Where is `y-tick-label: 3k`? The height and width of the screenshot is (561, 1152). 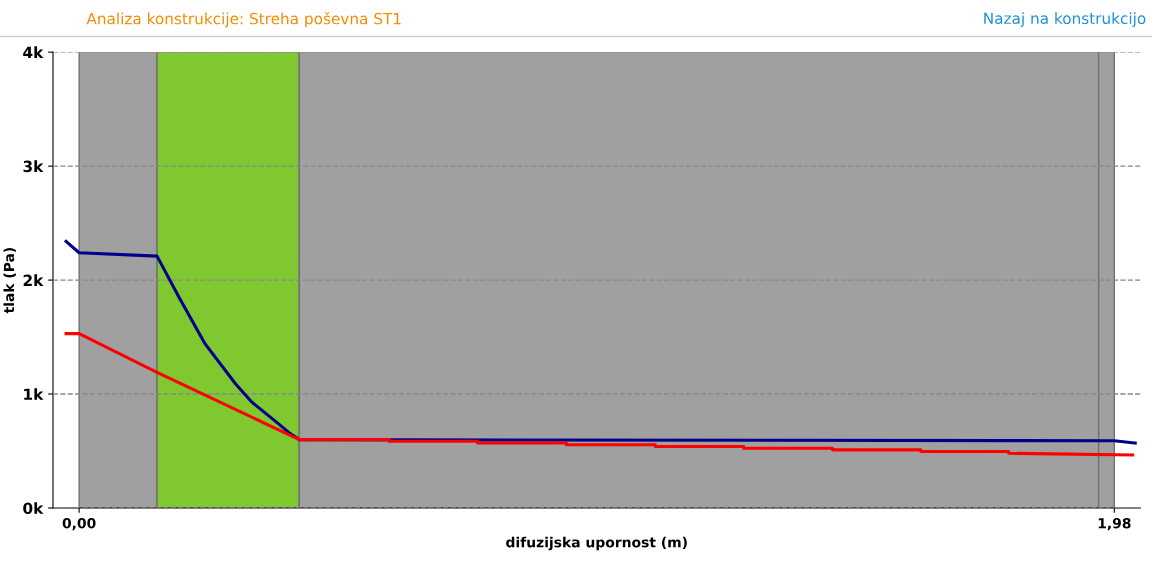
y-tick-label: 3k is located at coordinates (33, 166).